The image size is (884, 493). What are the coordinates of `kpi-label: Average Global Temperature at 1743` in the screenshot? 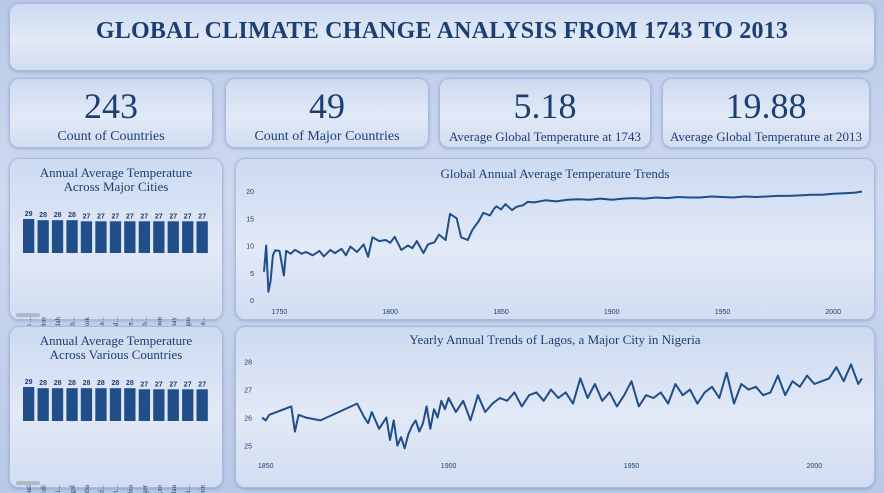 It's located at (545, 136).